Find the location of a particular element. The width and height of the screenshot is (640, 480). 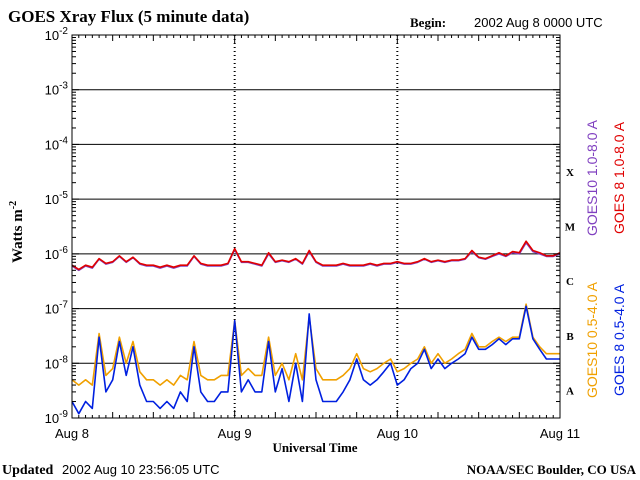

legend-soft-0: GOES10 1.0-8.0 A is located at coordinates (592, 177).